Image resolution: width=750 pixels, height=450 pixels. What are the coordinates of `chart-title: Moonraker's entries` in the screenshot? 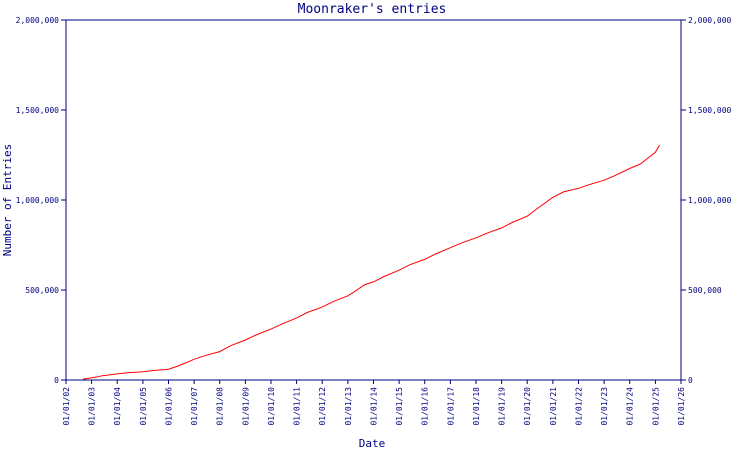 It's located at (372, 9).